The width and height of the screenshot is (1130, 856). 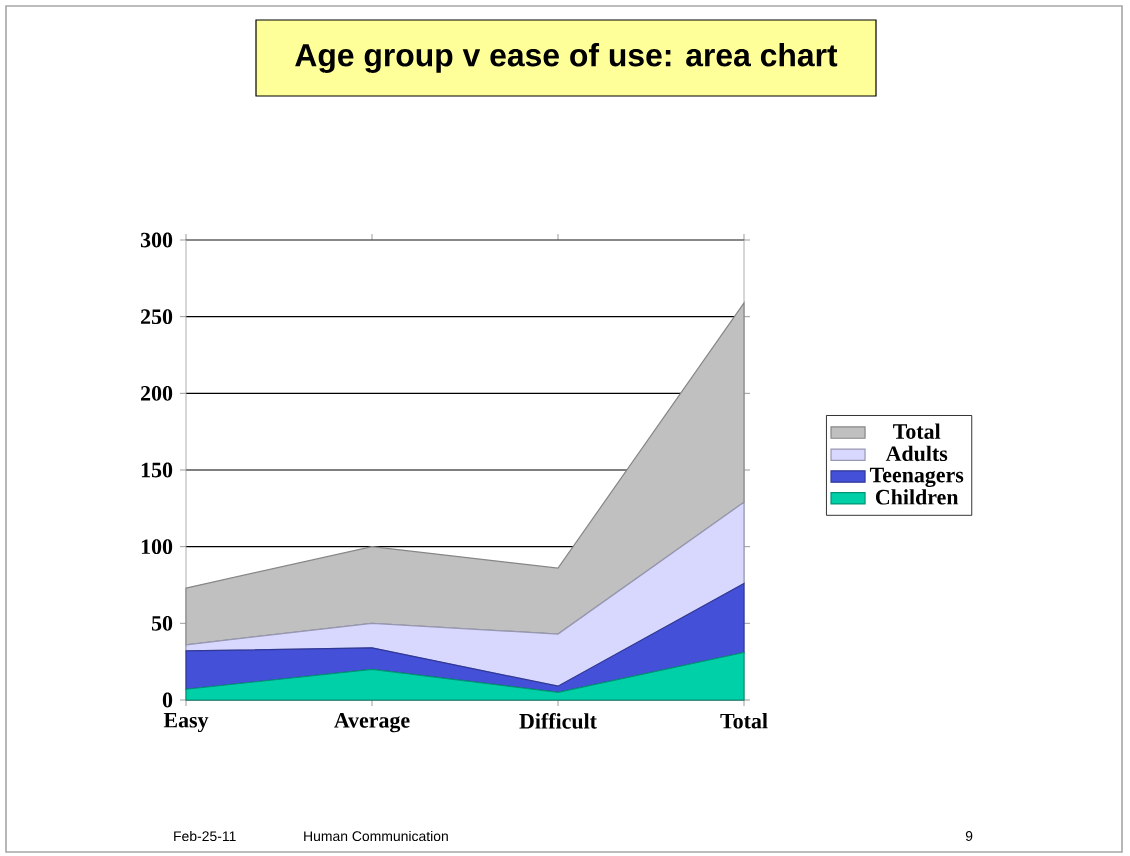 I want to click on x-tick-label: Average, so click(x=372, y=723).